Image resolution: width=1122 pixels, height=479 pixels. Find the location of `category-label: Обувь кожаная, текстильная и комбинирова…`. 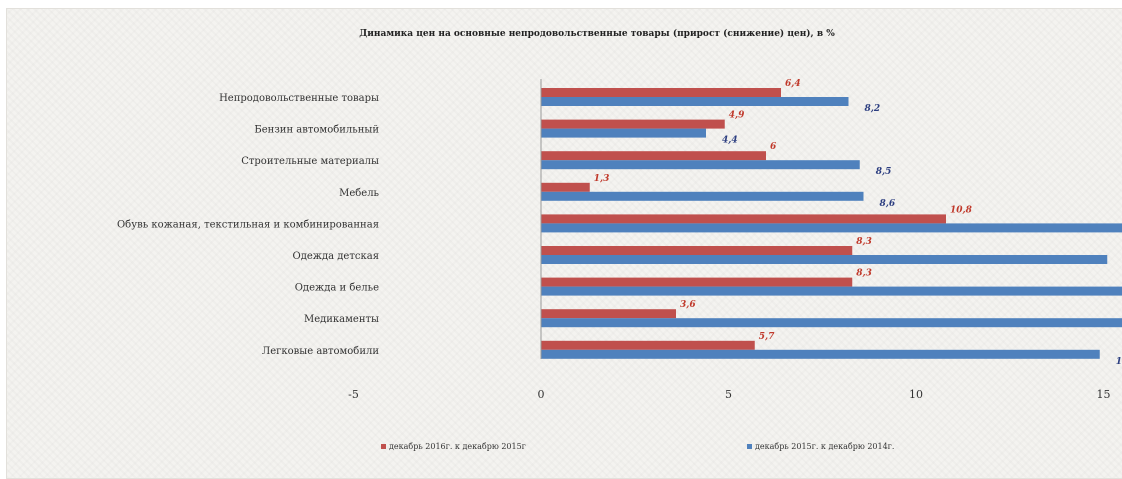

category-label: Обувь кожаная, текстильная и комбинирова… is located at coordinates (248, 224).